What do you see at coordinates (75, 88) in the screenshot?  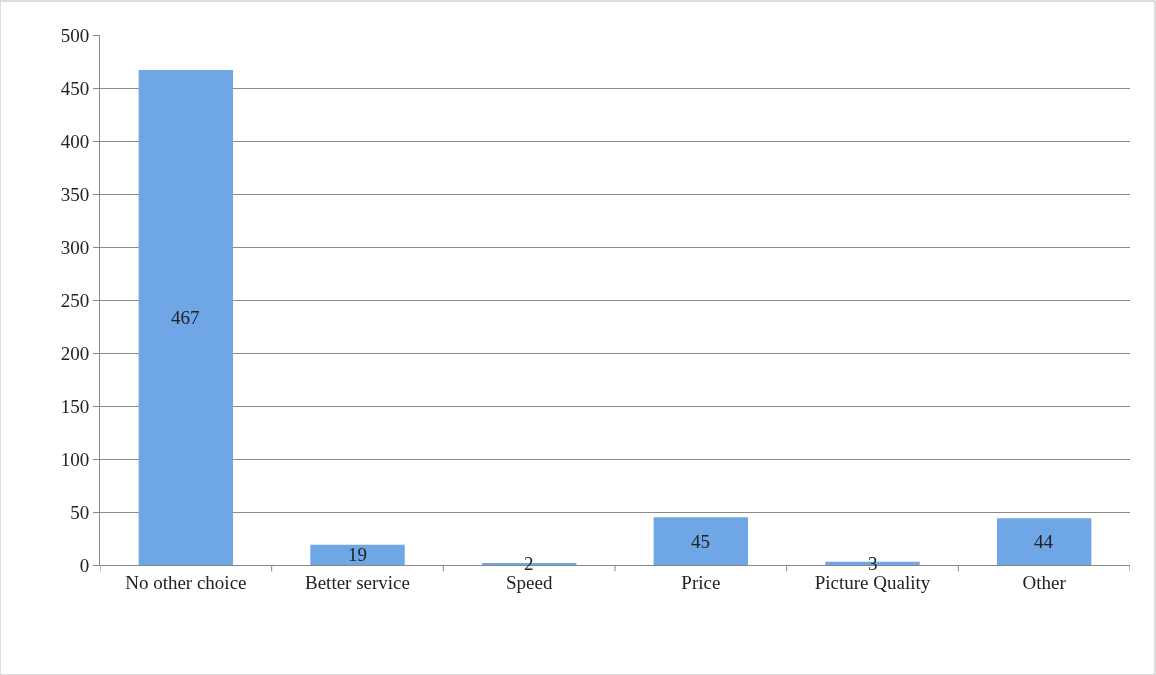 I see `y-tick-label: 450` at bounding box center [75, 88].